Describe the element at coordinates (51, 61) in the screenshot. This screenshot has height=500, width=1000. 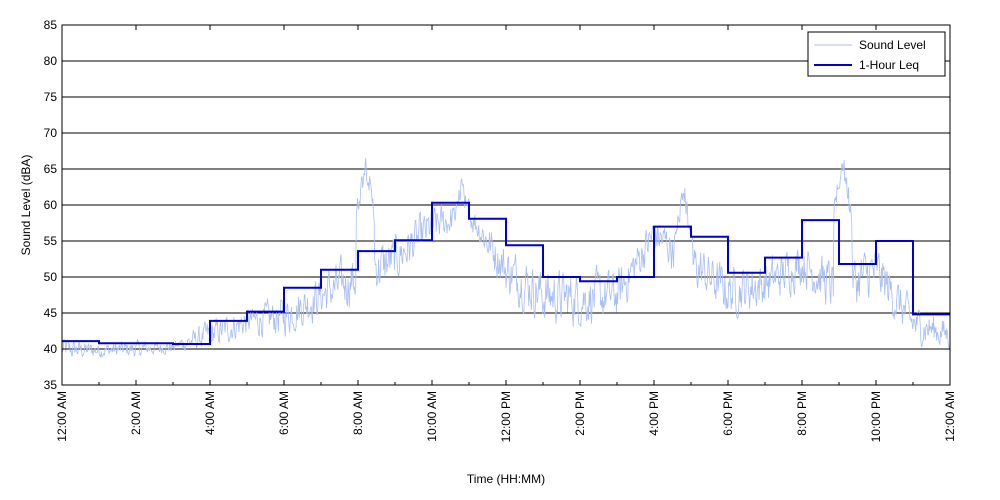
I see `y-tick-label: 80` at that location.